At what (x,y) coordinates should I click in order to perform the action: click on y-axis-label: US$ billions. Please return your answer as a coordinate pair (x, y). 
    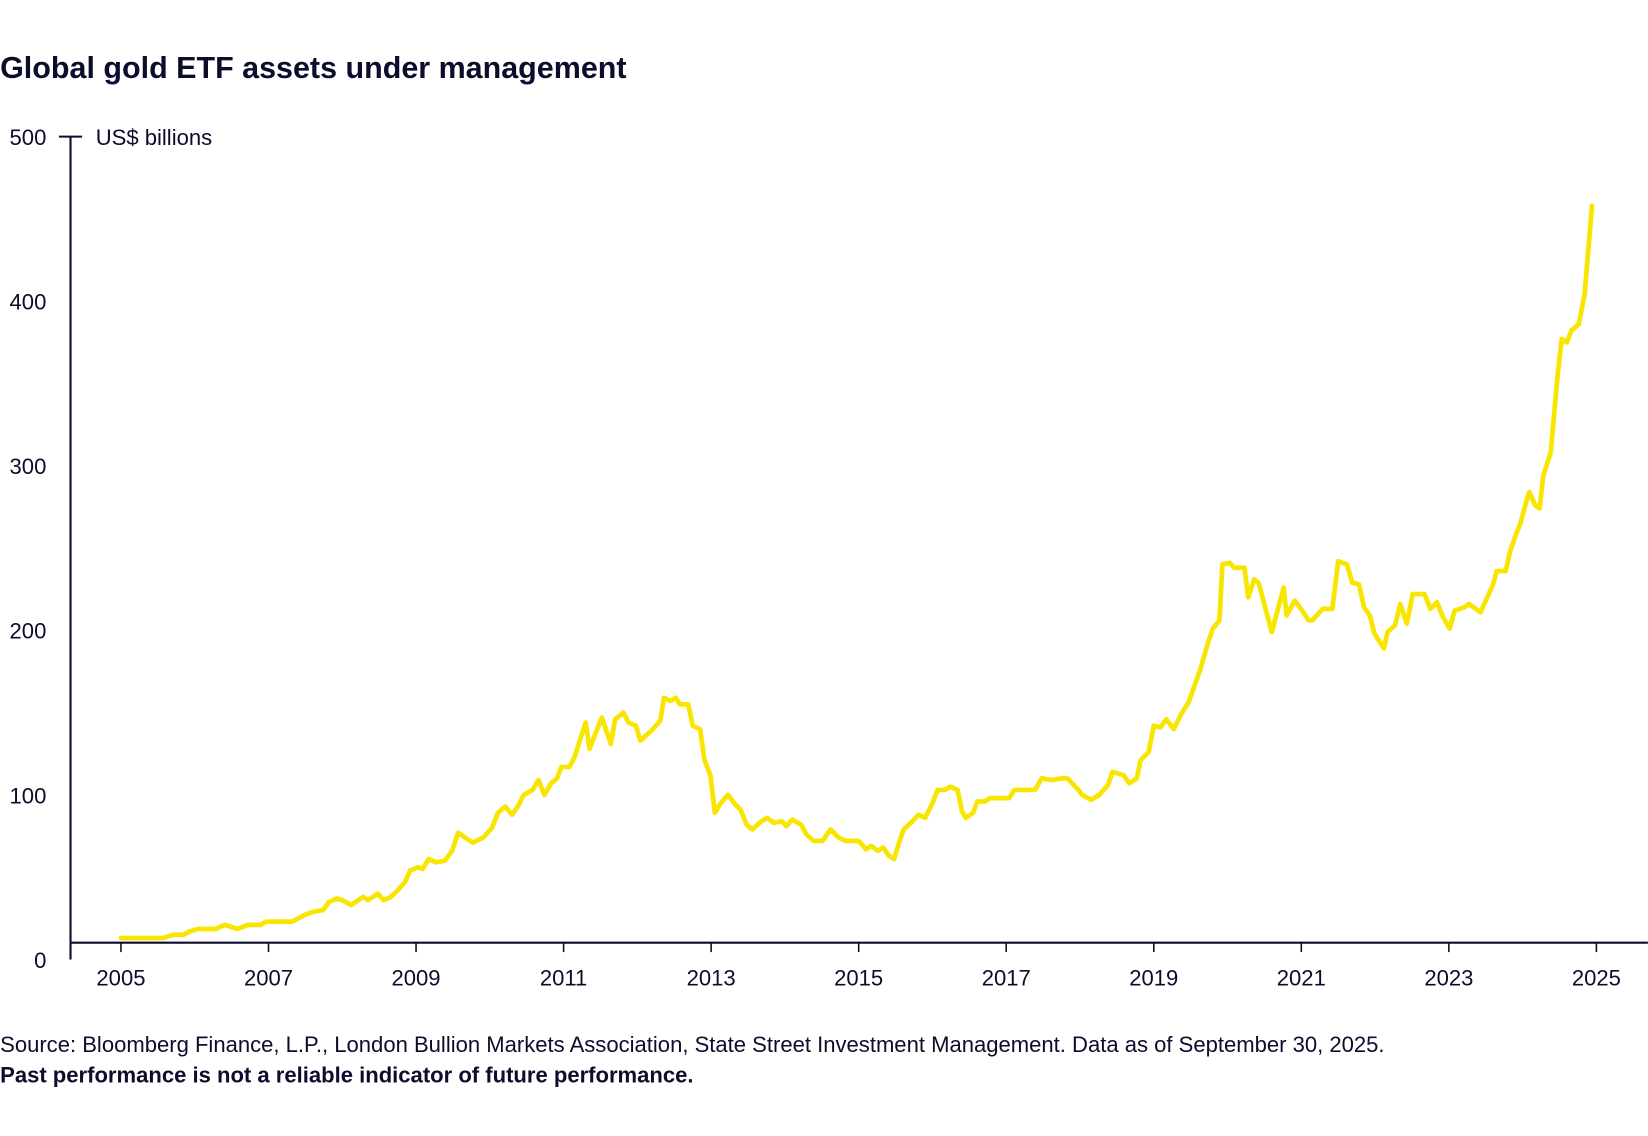
    Looking at the image, I should click on (154, 137).